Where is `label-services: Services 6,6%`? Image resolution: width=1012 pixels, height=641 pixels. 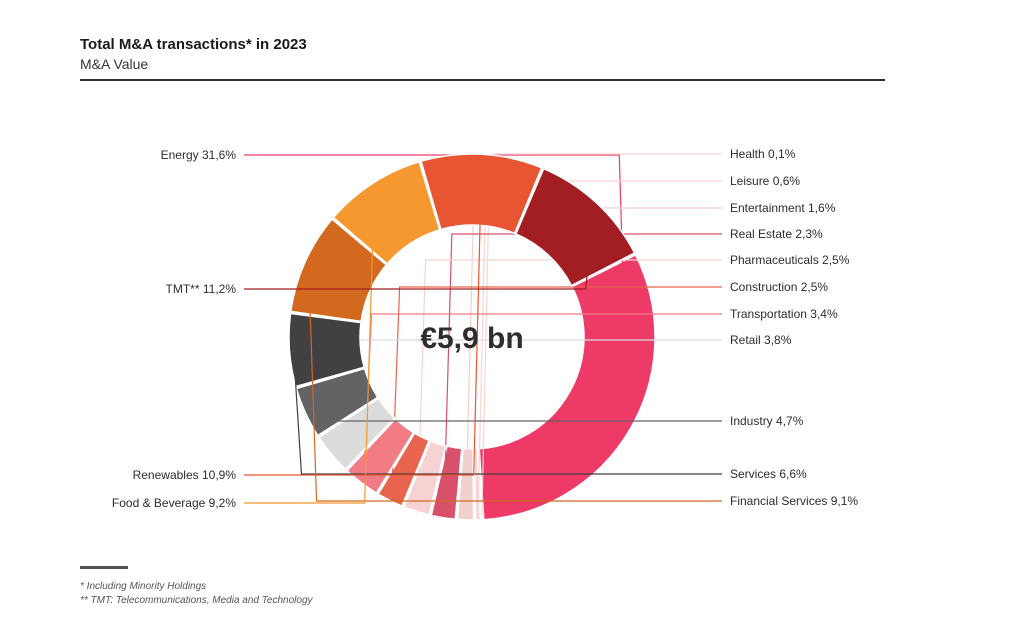
label-services: Services 6,6% is located at coordinates (768, 474).